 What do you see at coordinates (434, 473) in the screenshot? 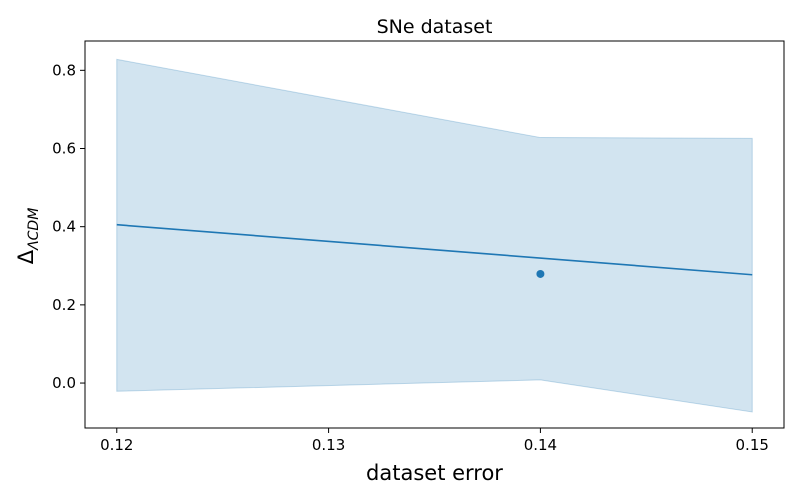
I see `x-axis-label: dataset error` at bounding box center [434, 473].